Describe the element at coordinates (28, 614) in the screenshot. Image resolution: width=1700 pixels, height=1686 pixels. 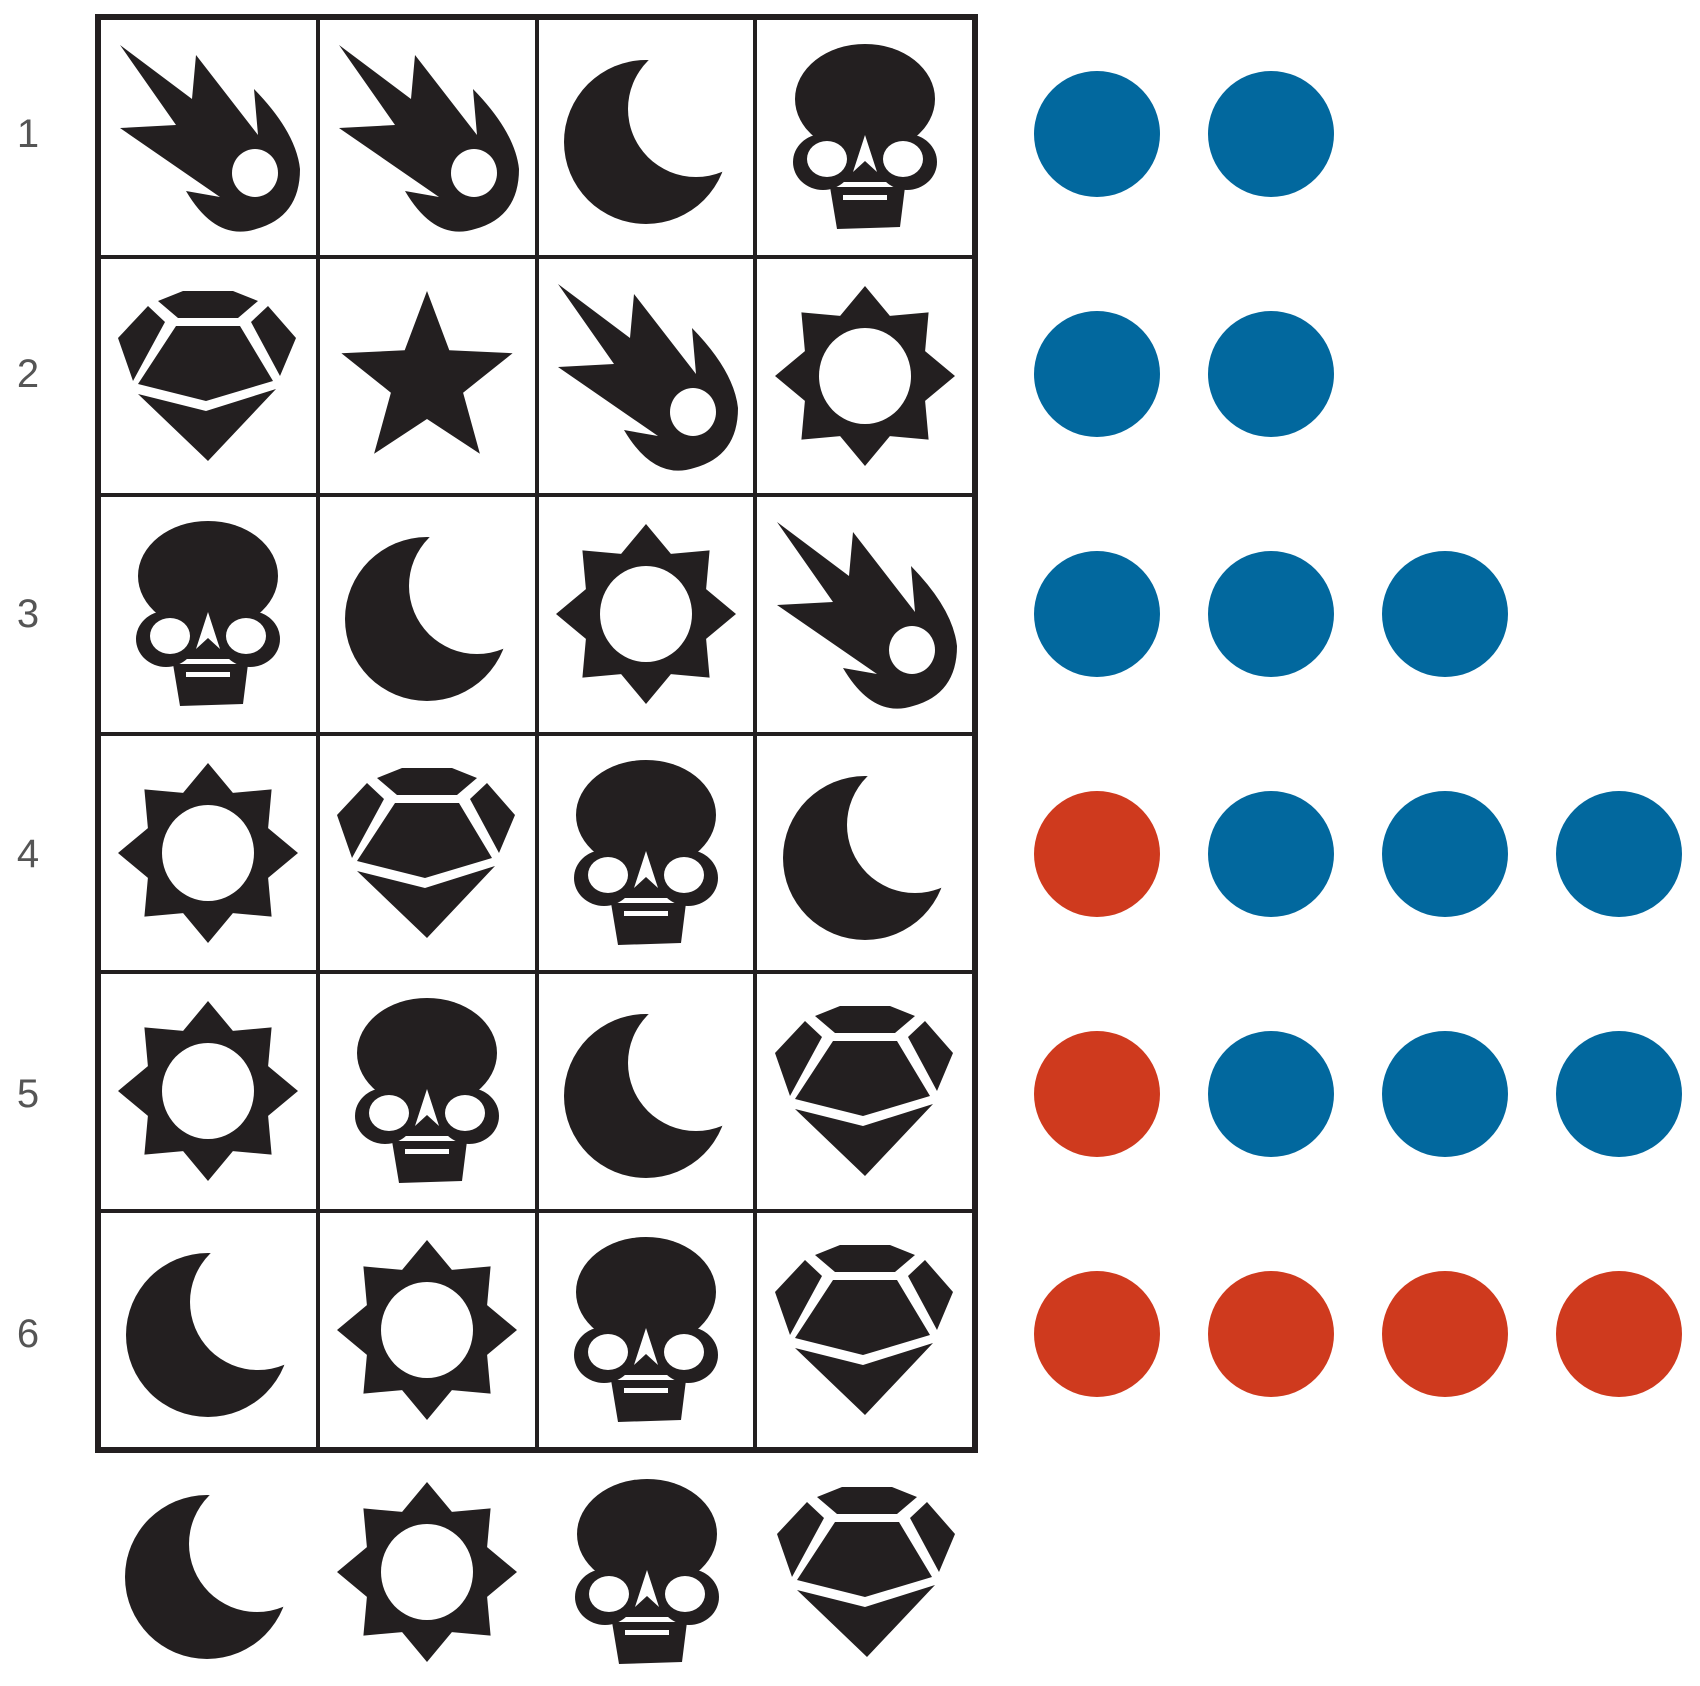
I see `row-label: 3` at that location.